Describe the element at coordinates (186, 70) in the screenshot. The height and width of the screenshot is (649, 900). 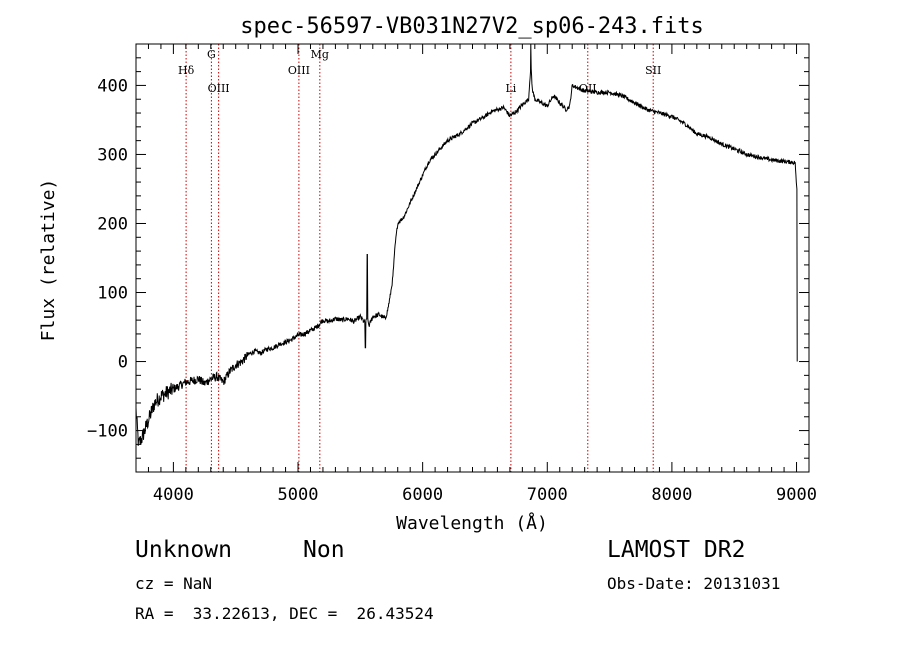
I see `spectral-line-label: Hδ` at that location.